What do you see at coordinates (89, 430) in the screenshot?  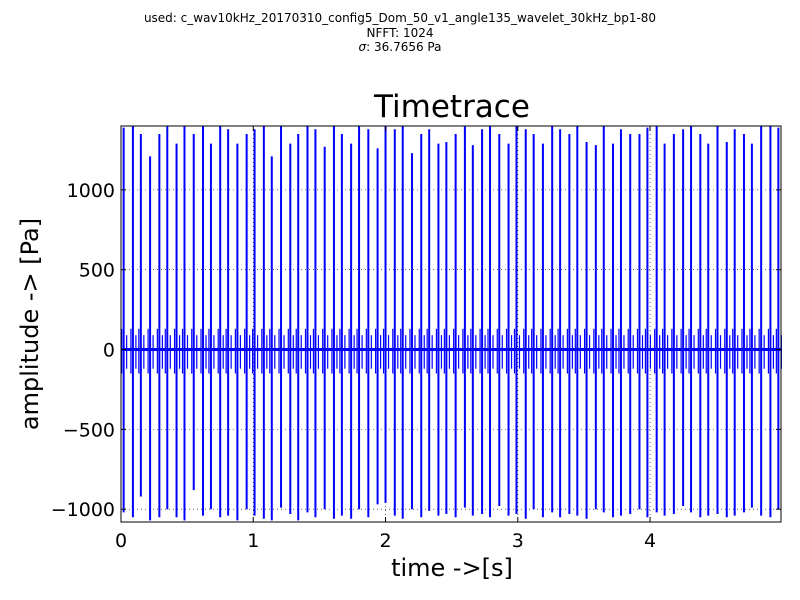 I see `y-tick-label: −500` at bounding box center [89, 430].